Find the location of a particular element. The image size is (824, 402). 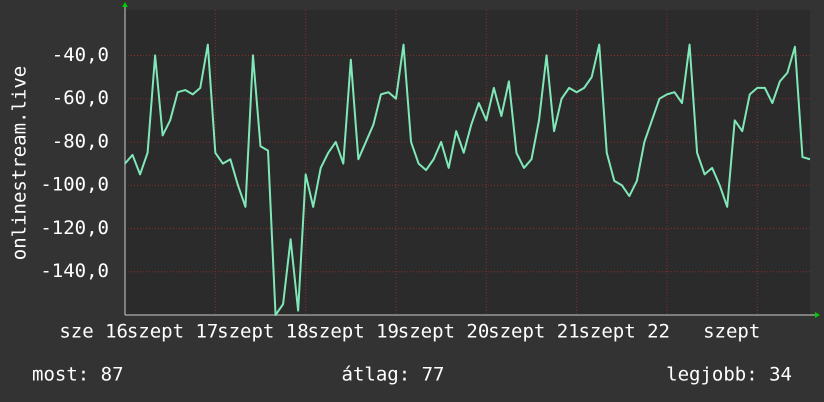

x-tick-label: szept is located at coordinates (731, 332).